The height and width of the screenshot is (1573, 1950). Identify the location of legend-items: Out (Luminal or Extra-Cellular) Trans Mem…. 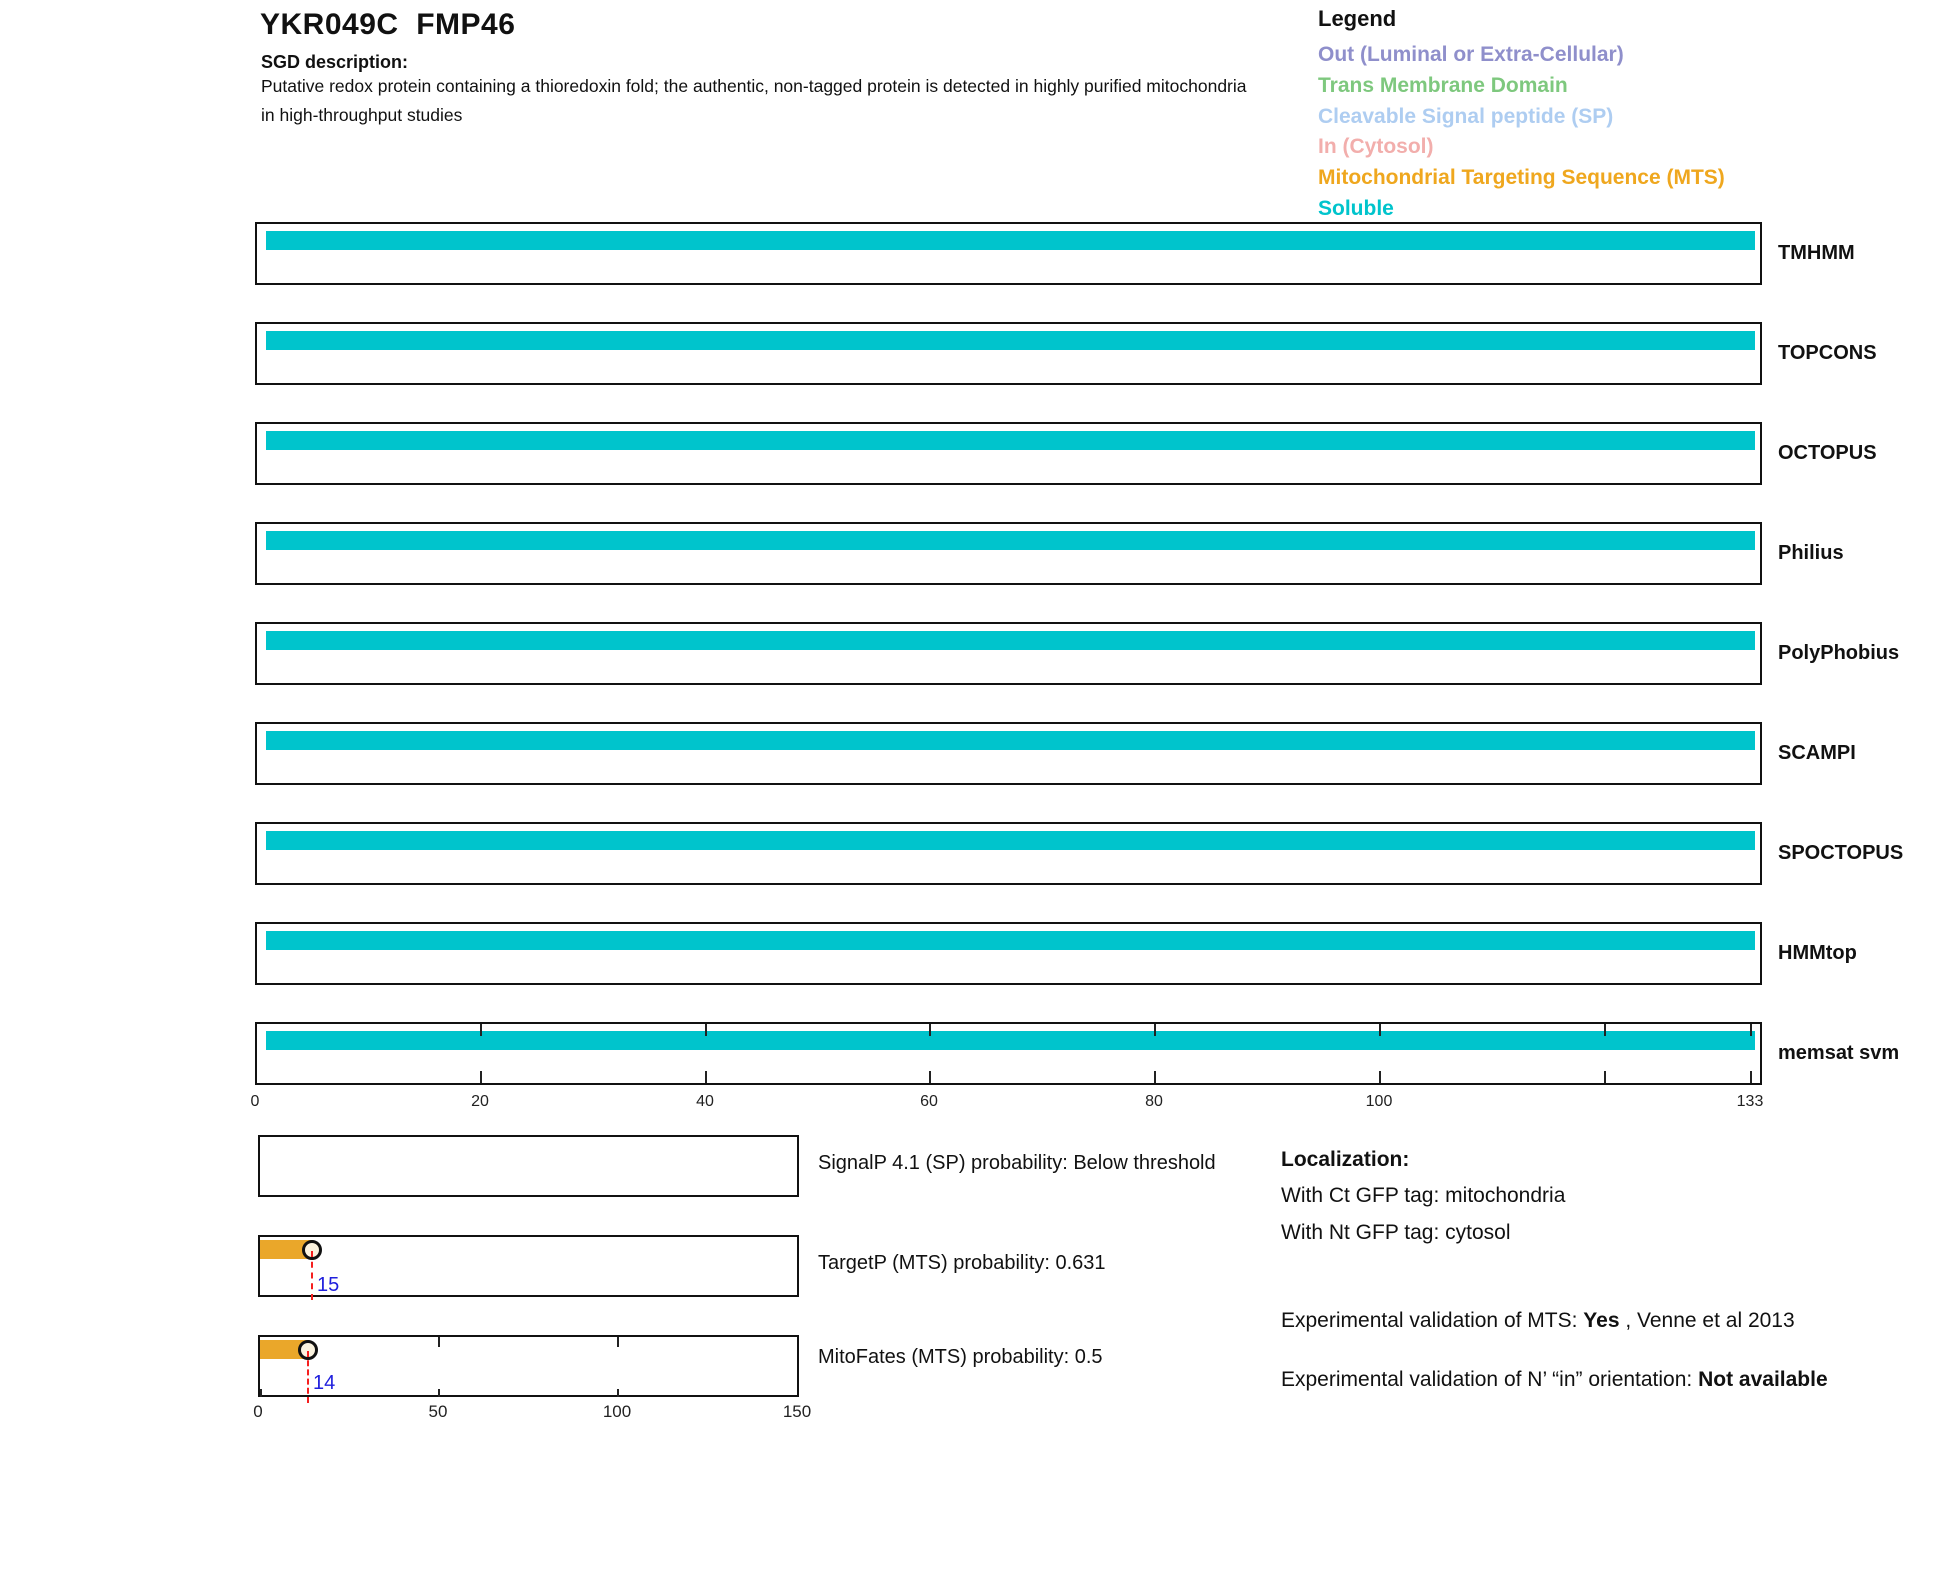
(1598, 132).